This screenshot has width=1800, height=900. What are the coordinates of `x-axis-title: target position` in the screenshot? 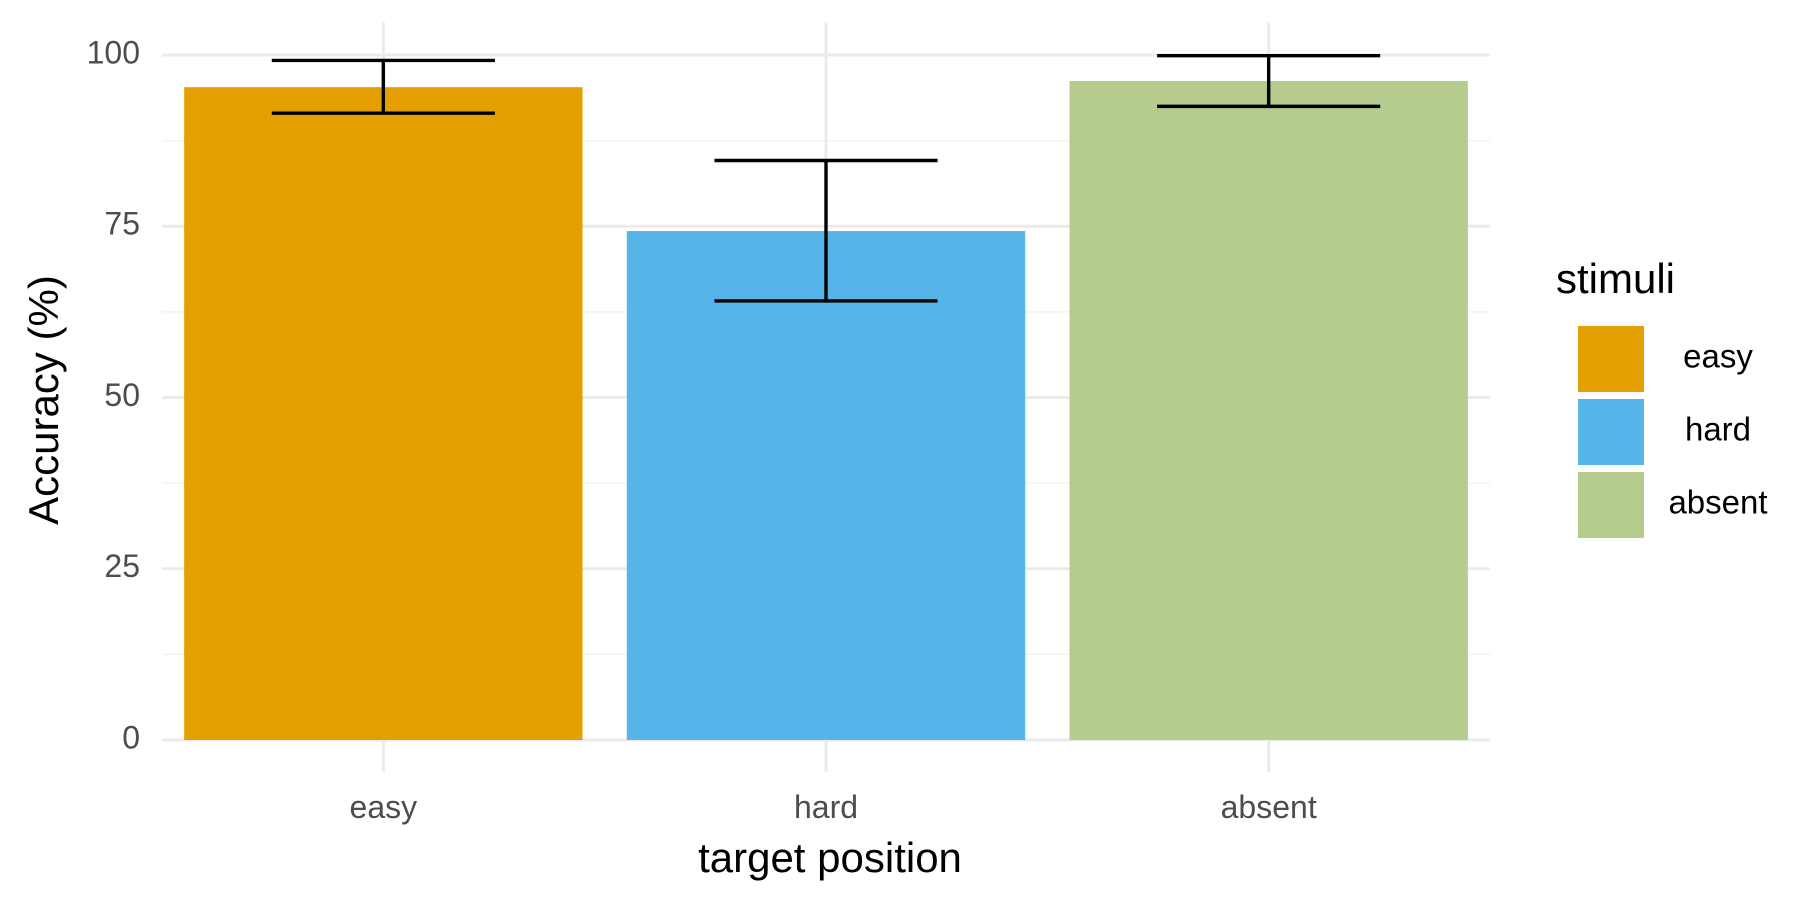 It's located at (830, 857).